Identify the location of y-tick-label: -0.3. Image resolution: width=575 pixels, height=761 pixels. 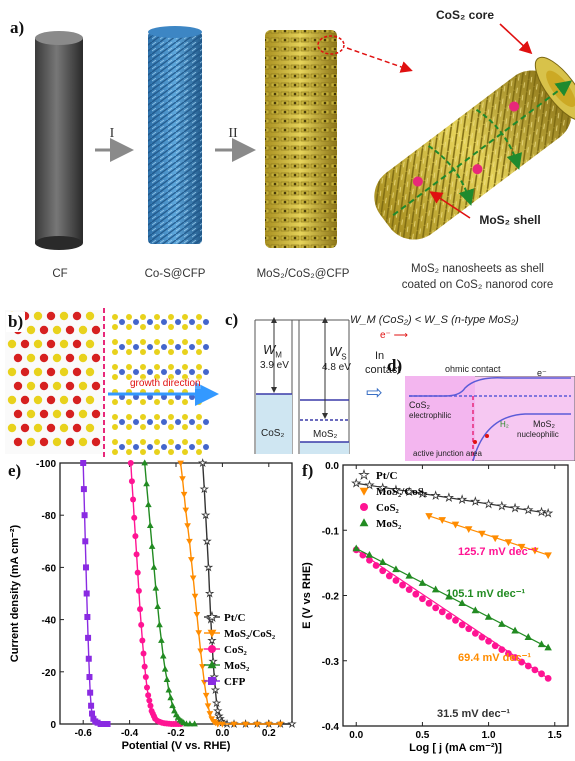
(331, 662).